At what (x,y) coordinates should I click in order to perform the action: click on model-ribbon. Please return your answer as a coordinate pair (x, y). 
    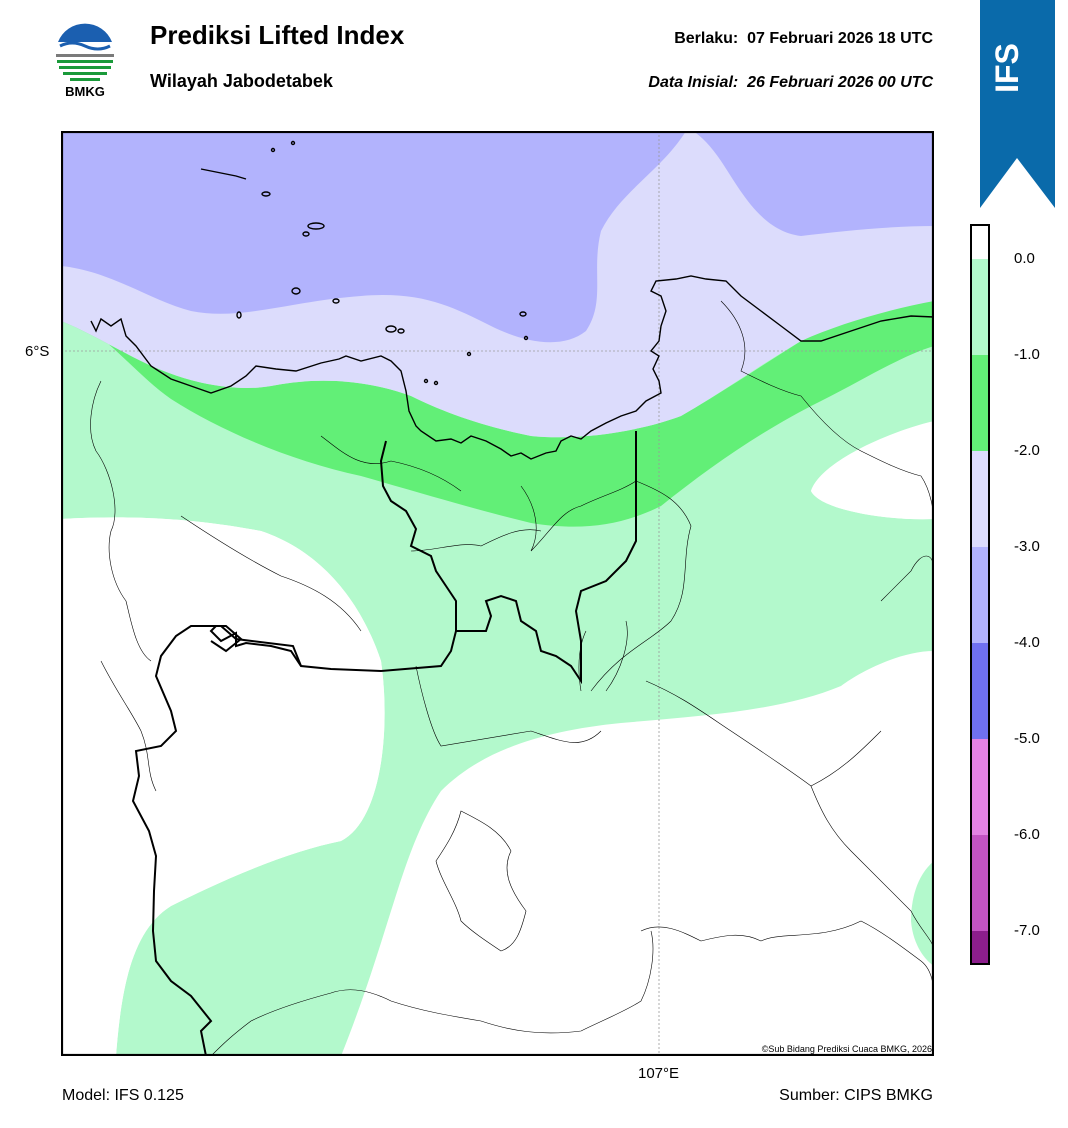
    Looking at the image, I should click on (1017, 104).